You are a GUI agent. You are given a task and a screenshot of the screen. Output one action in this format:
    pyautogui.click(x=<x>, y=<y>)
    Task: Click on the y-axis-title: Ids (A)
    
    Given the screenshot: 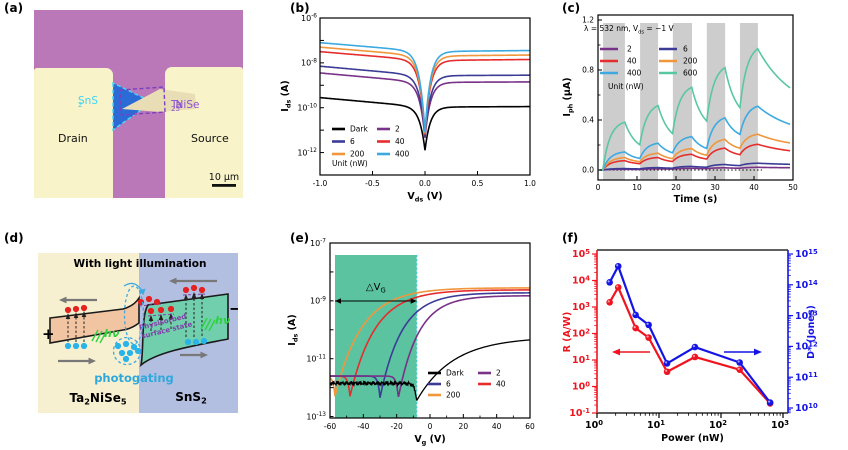 What is the action you would take?
    pyautogui.click(x=293, y=329)
    